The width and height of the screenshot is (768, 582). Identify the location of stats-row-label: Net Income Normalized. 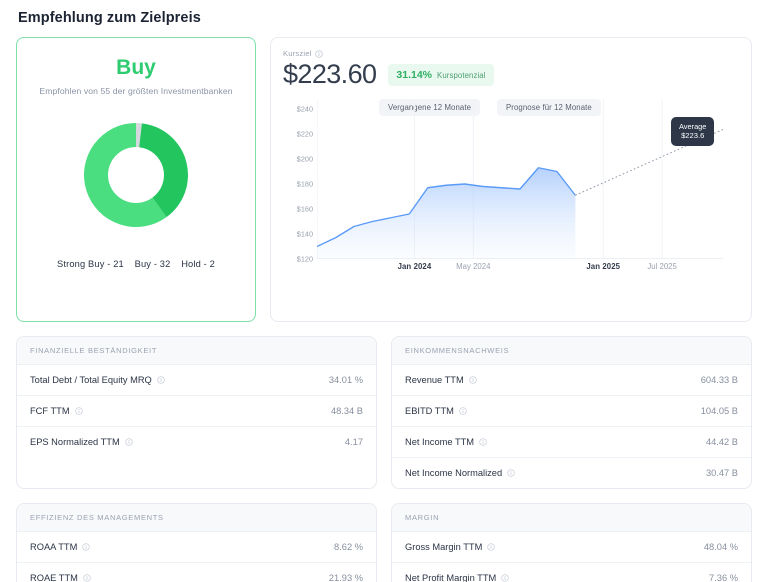
(460, 473).